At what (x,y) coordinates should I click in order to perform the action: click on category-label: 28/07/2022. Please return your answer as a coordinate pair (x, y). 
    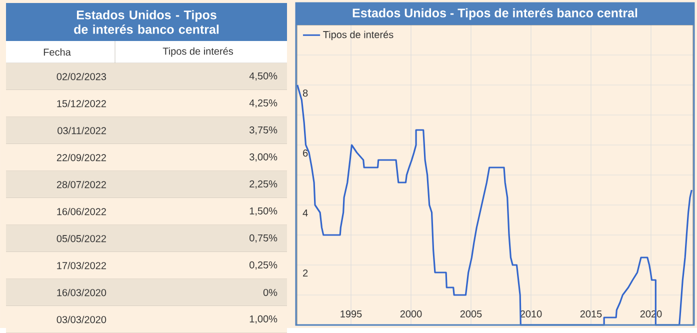
    Looking at the image, I should click on (81, 184).